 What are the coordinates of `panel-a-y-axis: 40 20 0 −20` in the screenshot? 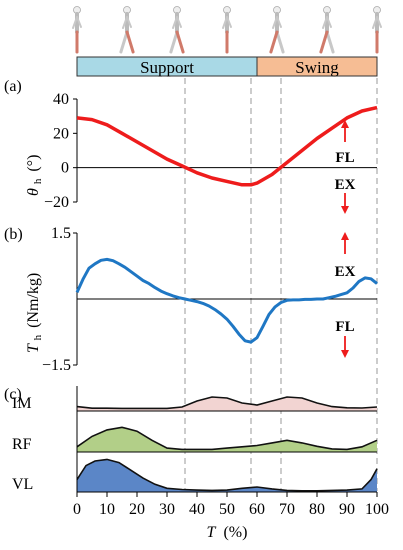 It's located at (61, 151).